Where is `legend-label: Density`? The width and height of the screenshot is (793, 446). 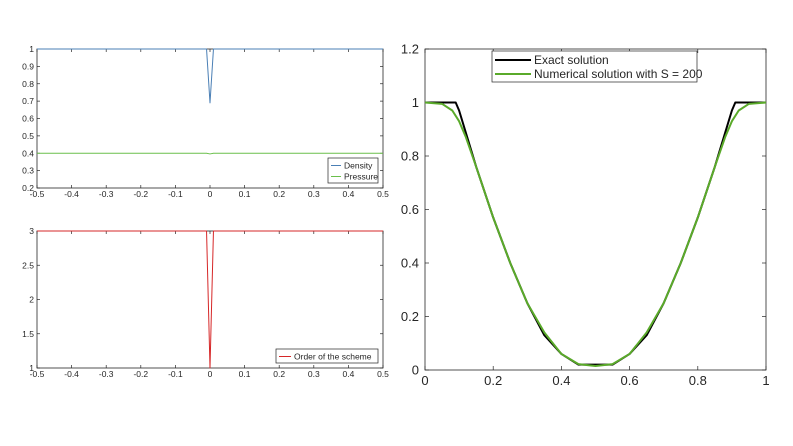
legend-label: Density is located at coordinates (358, 166).